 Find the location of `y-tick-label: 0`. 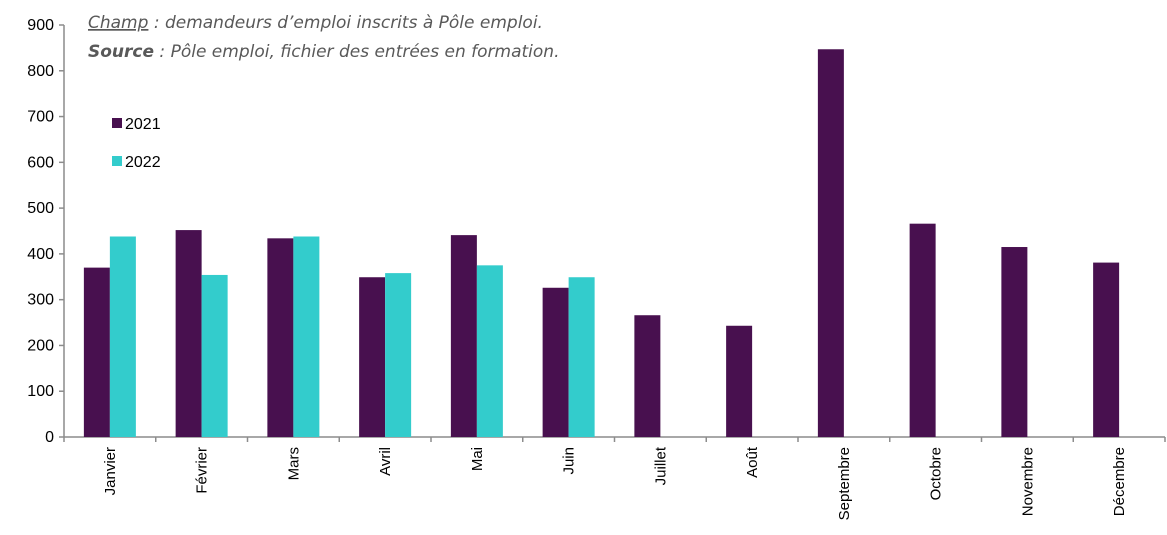

y-tick-label: 0 is located at coordinates (49, 437).